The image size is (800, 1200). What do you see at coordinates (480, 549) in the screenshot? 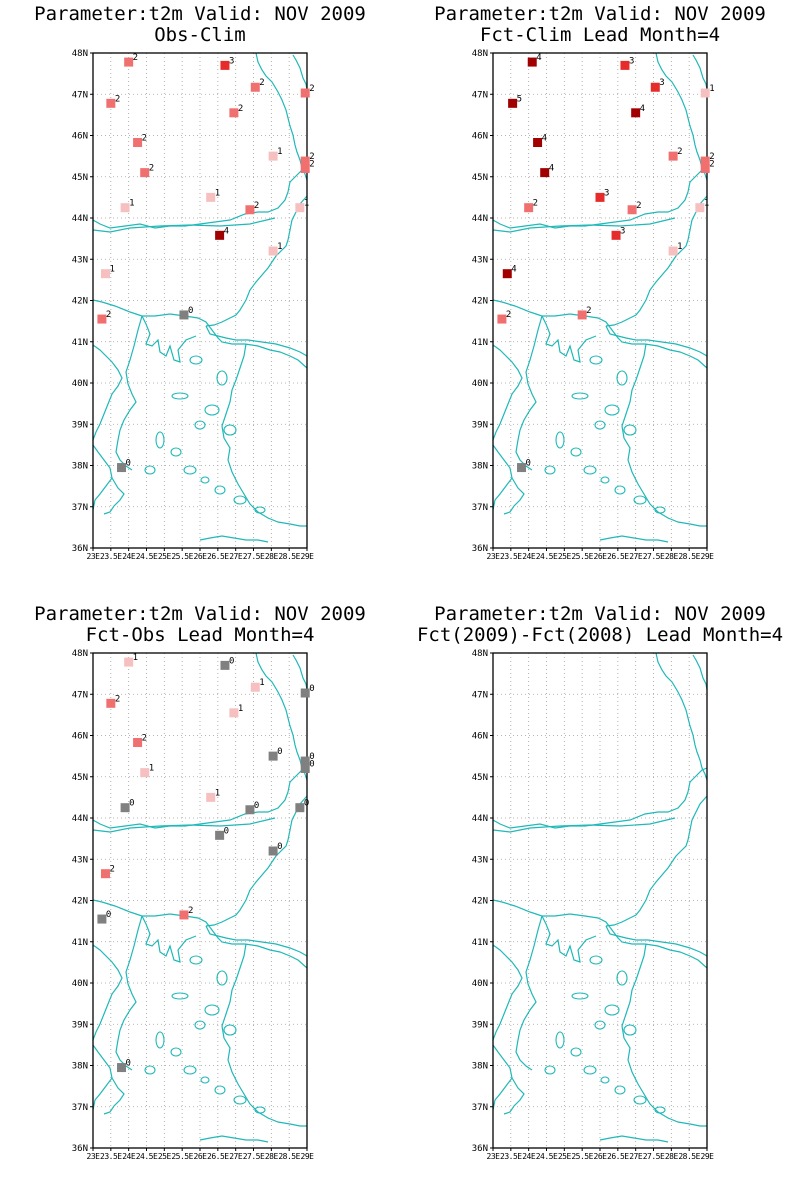
I see `lat-tick-label: 36N` at bounding box center [480, 549].